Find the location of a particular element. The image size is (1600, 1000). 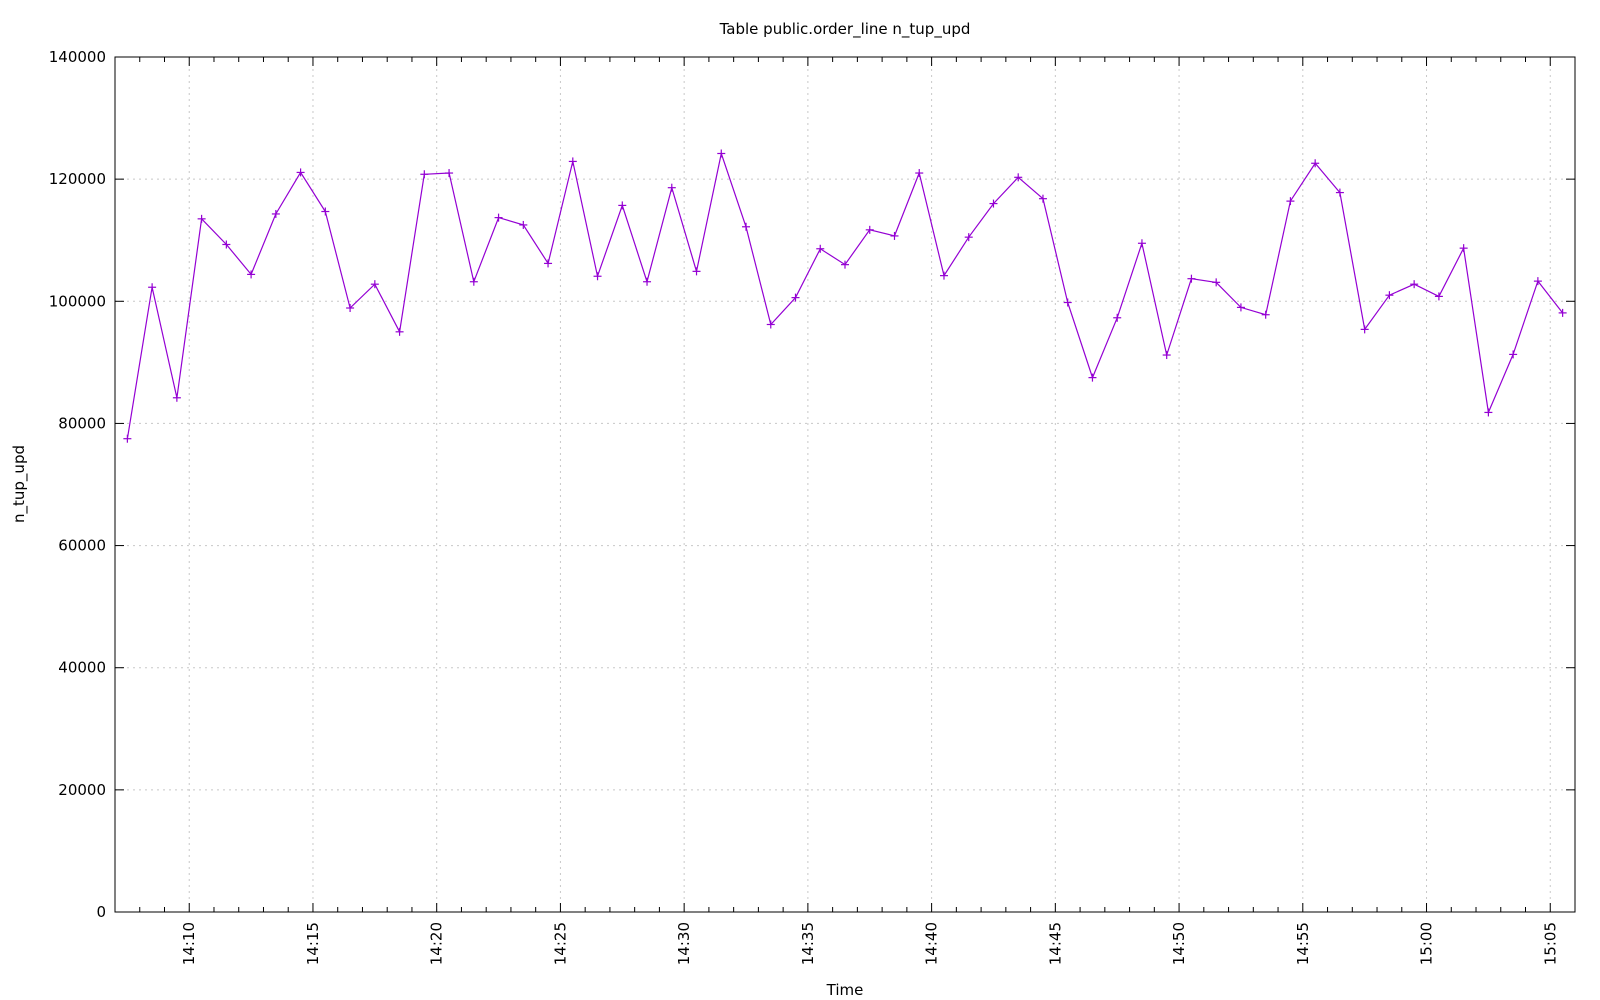

y-tick-label: 140000 is located at coordinates (77, 57).